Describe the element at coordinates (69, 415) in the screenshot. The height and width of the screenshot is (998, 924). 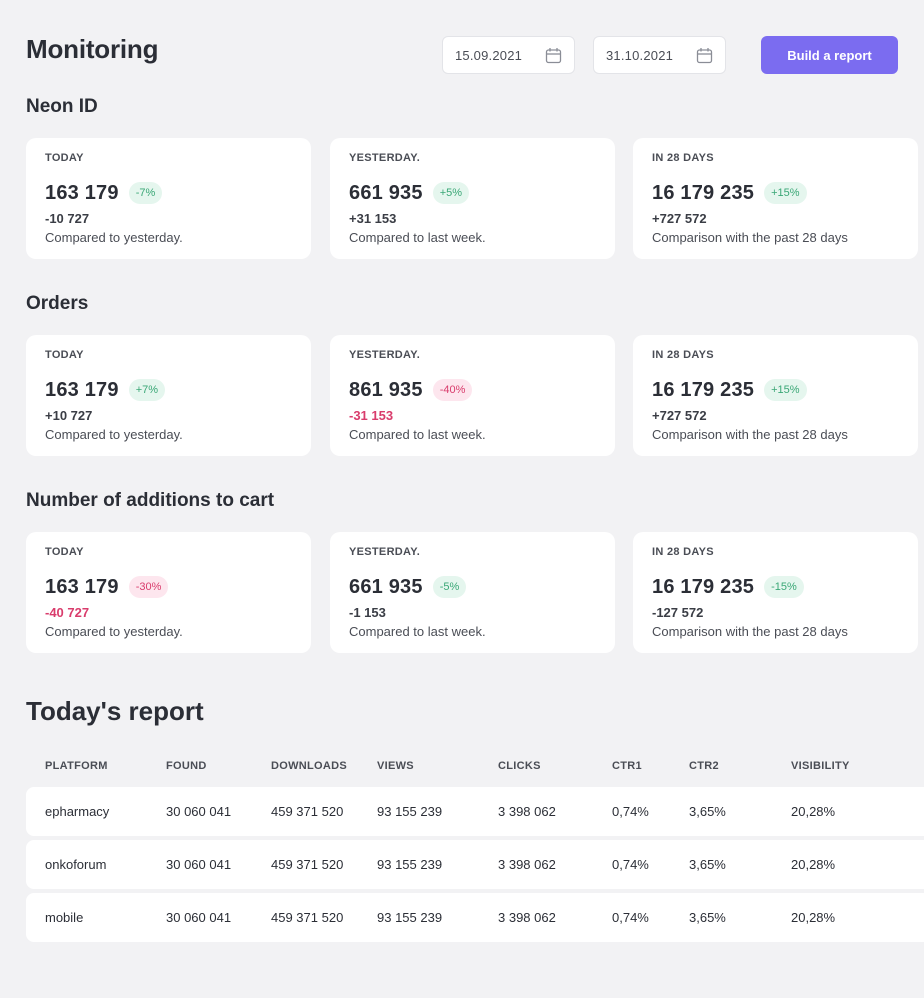
I see `metric-delta: +10 727` at that location.